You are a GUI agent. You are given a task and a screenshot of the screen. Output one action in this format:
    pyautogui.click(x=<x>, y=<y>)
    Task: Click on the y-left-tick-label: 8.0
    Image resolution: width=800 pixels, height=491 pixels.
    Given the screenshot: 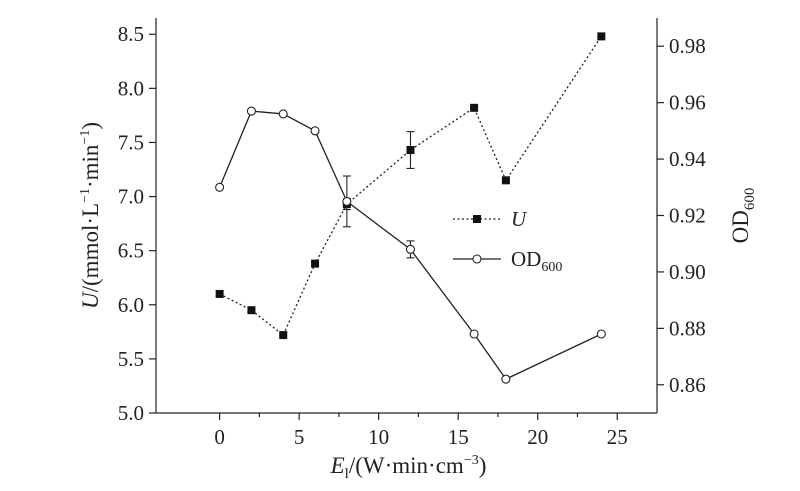 What is the action you would take?
    pyautogui.click(x=131, y=88)
    